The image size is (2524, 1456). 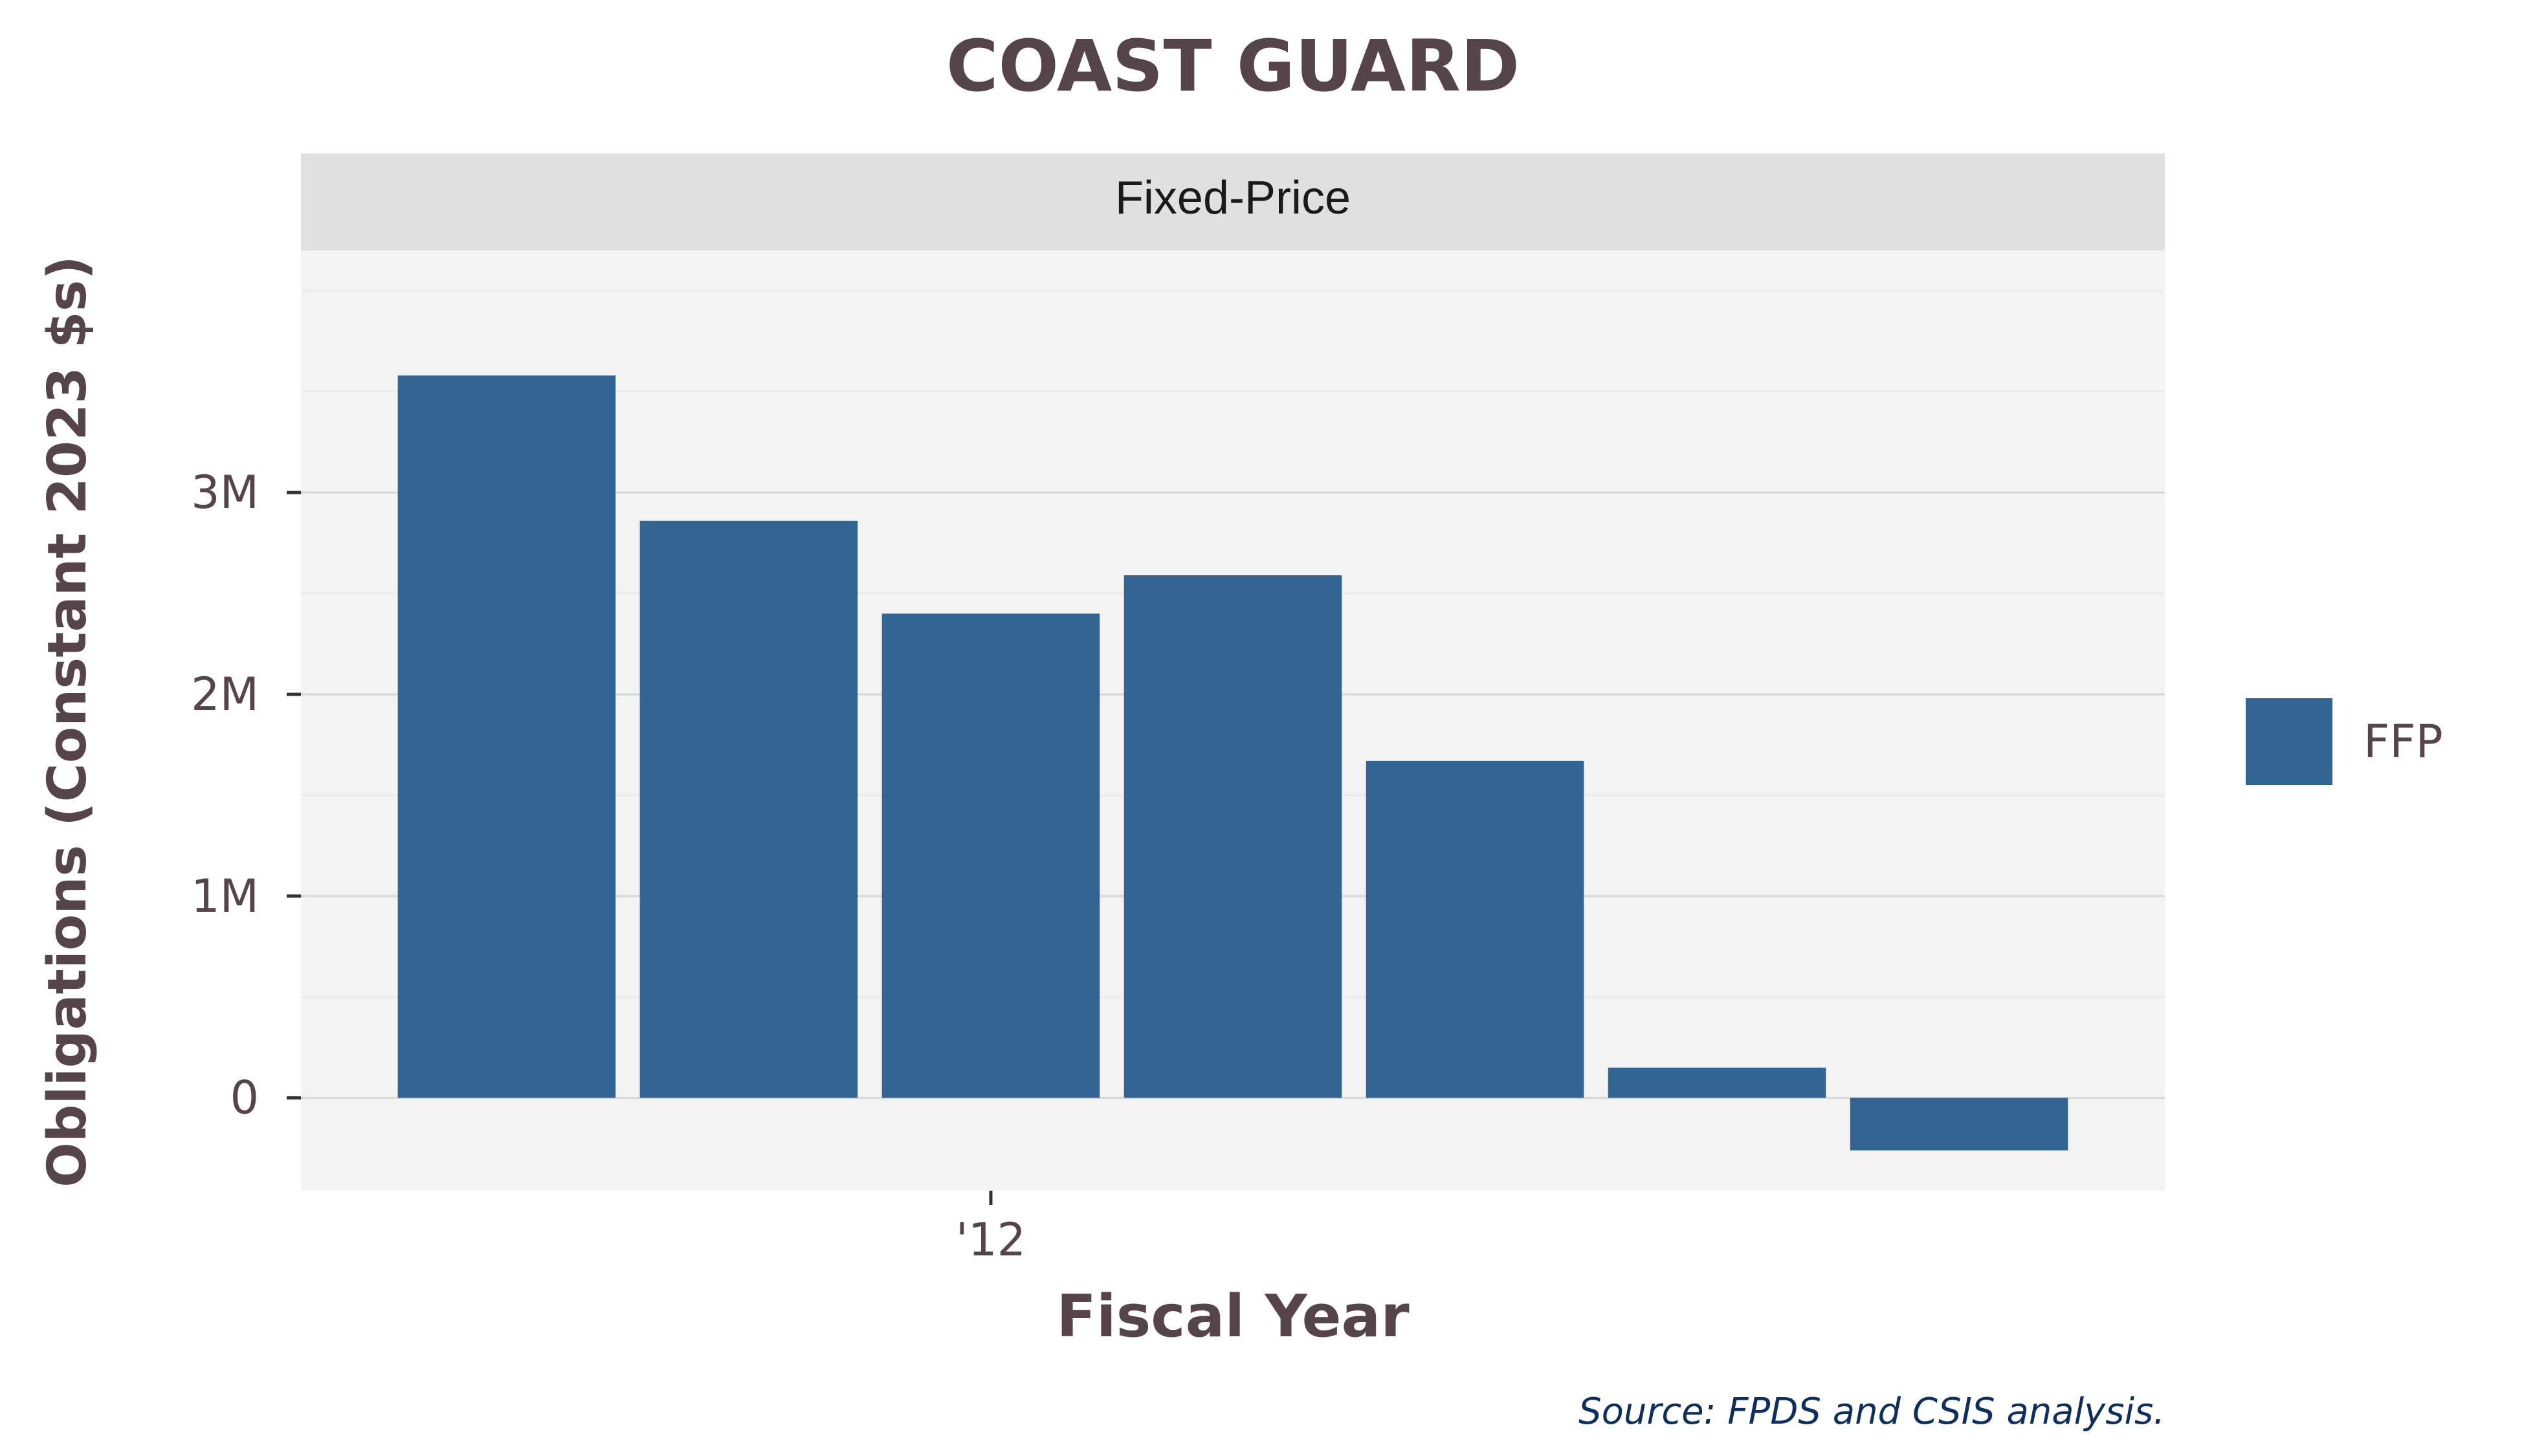 What do you see at coordinates (2343, 742) in the screenshot?
I see `legend: FFP` at bounding box center [2343, 742].